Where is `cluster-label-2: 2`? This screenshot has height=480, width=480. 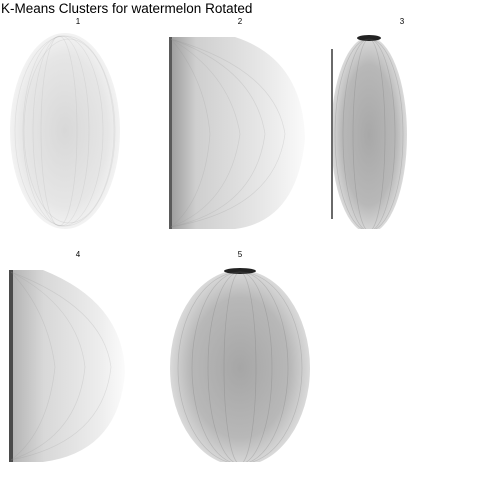 cluster-label-2: 2 is located at coordinates (240, 21).